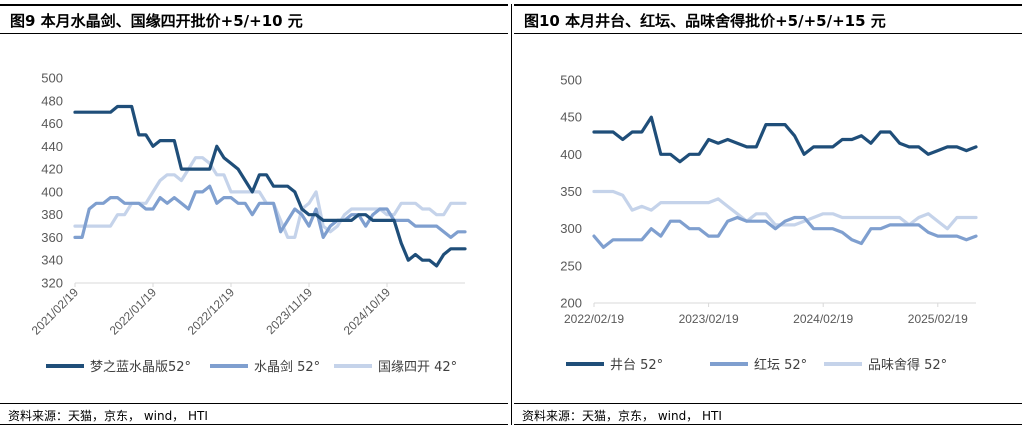 The width and height of the screenshot is (1022, 429). I want to click on y-tick-label: 460, so click(52, 123).